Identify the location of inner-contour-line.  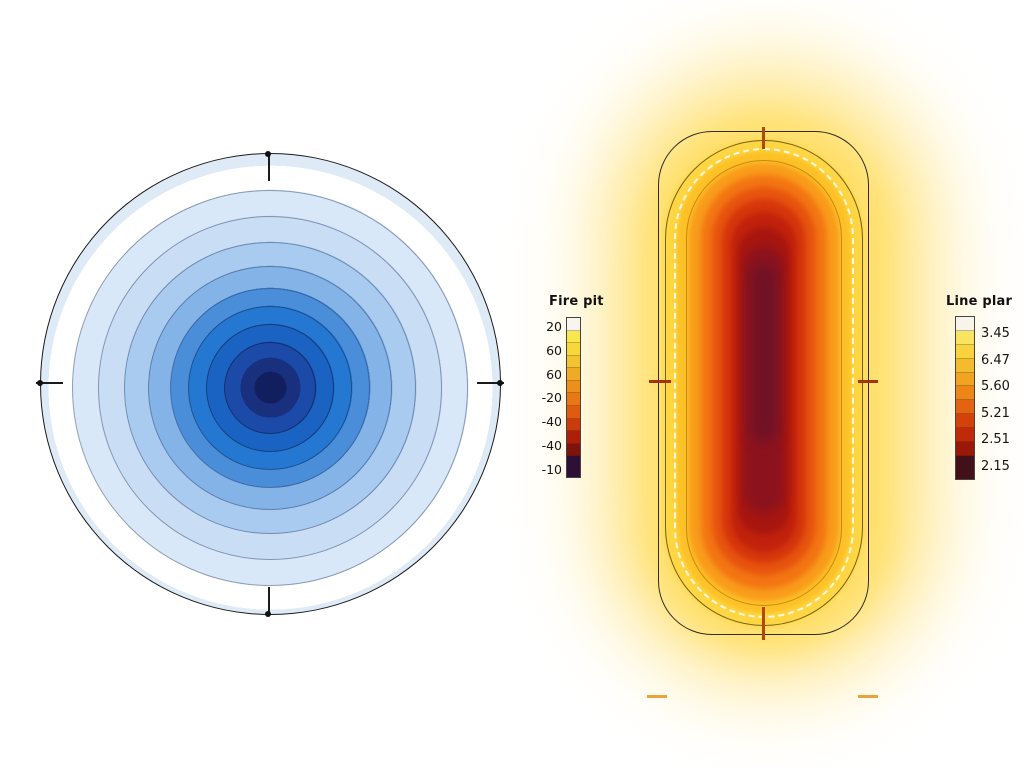
(764, 383).